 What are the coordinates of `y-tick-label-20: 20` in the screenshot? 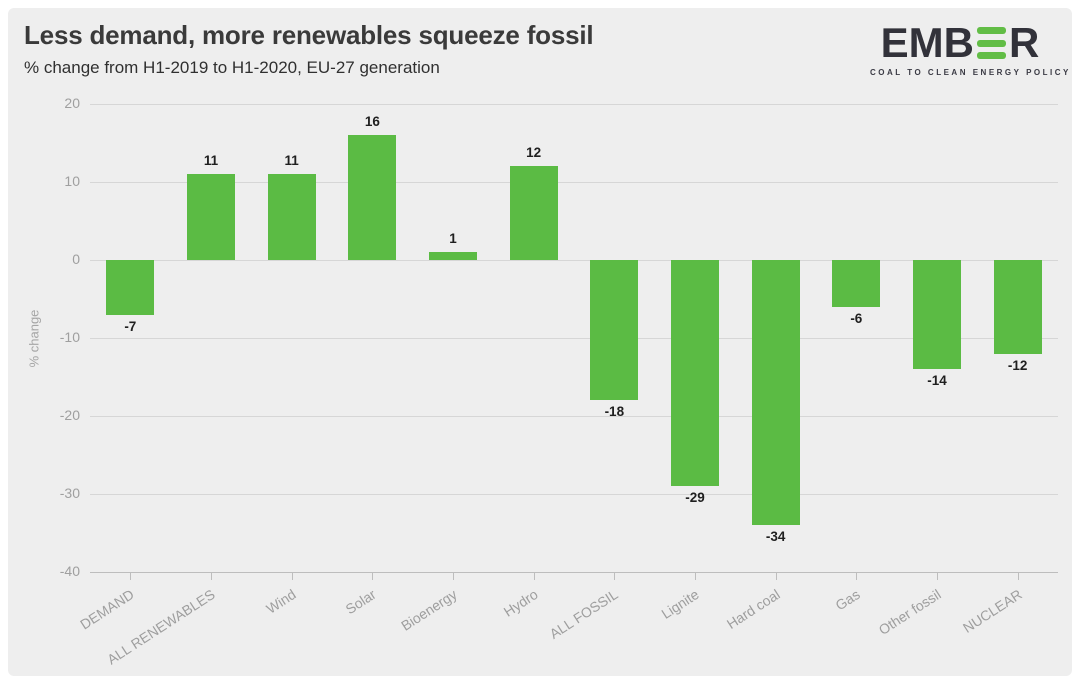 It's located at (72, 103).